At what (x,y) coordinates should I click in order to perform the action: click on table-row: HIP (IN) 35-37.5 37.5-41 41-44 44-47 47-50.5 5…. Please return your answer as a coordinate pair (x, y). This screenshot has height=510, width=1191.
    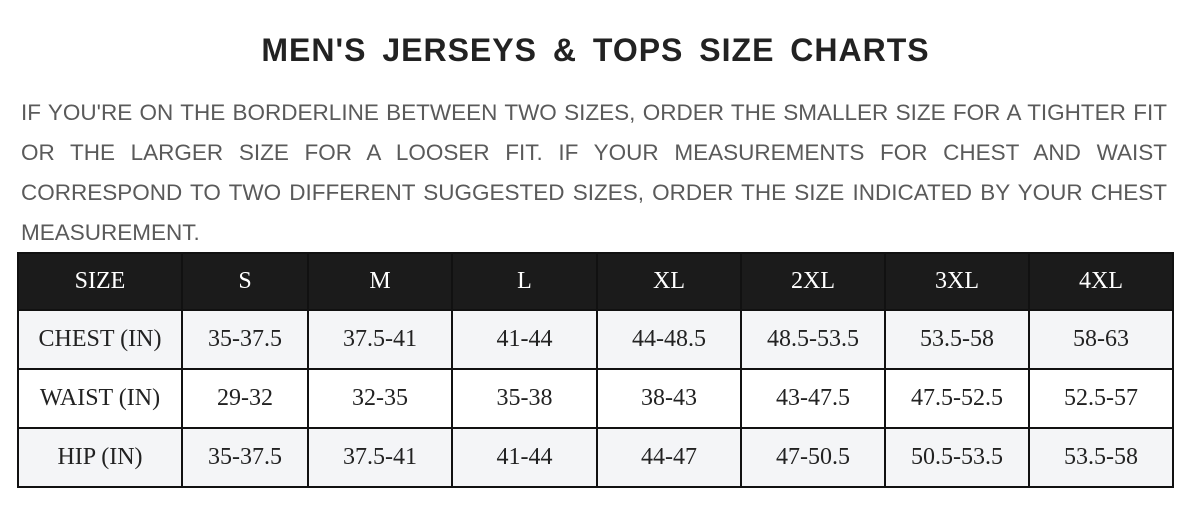
    Looking at the image, I should click on (595, 457).